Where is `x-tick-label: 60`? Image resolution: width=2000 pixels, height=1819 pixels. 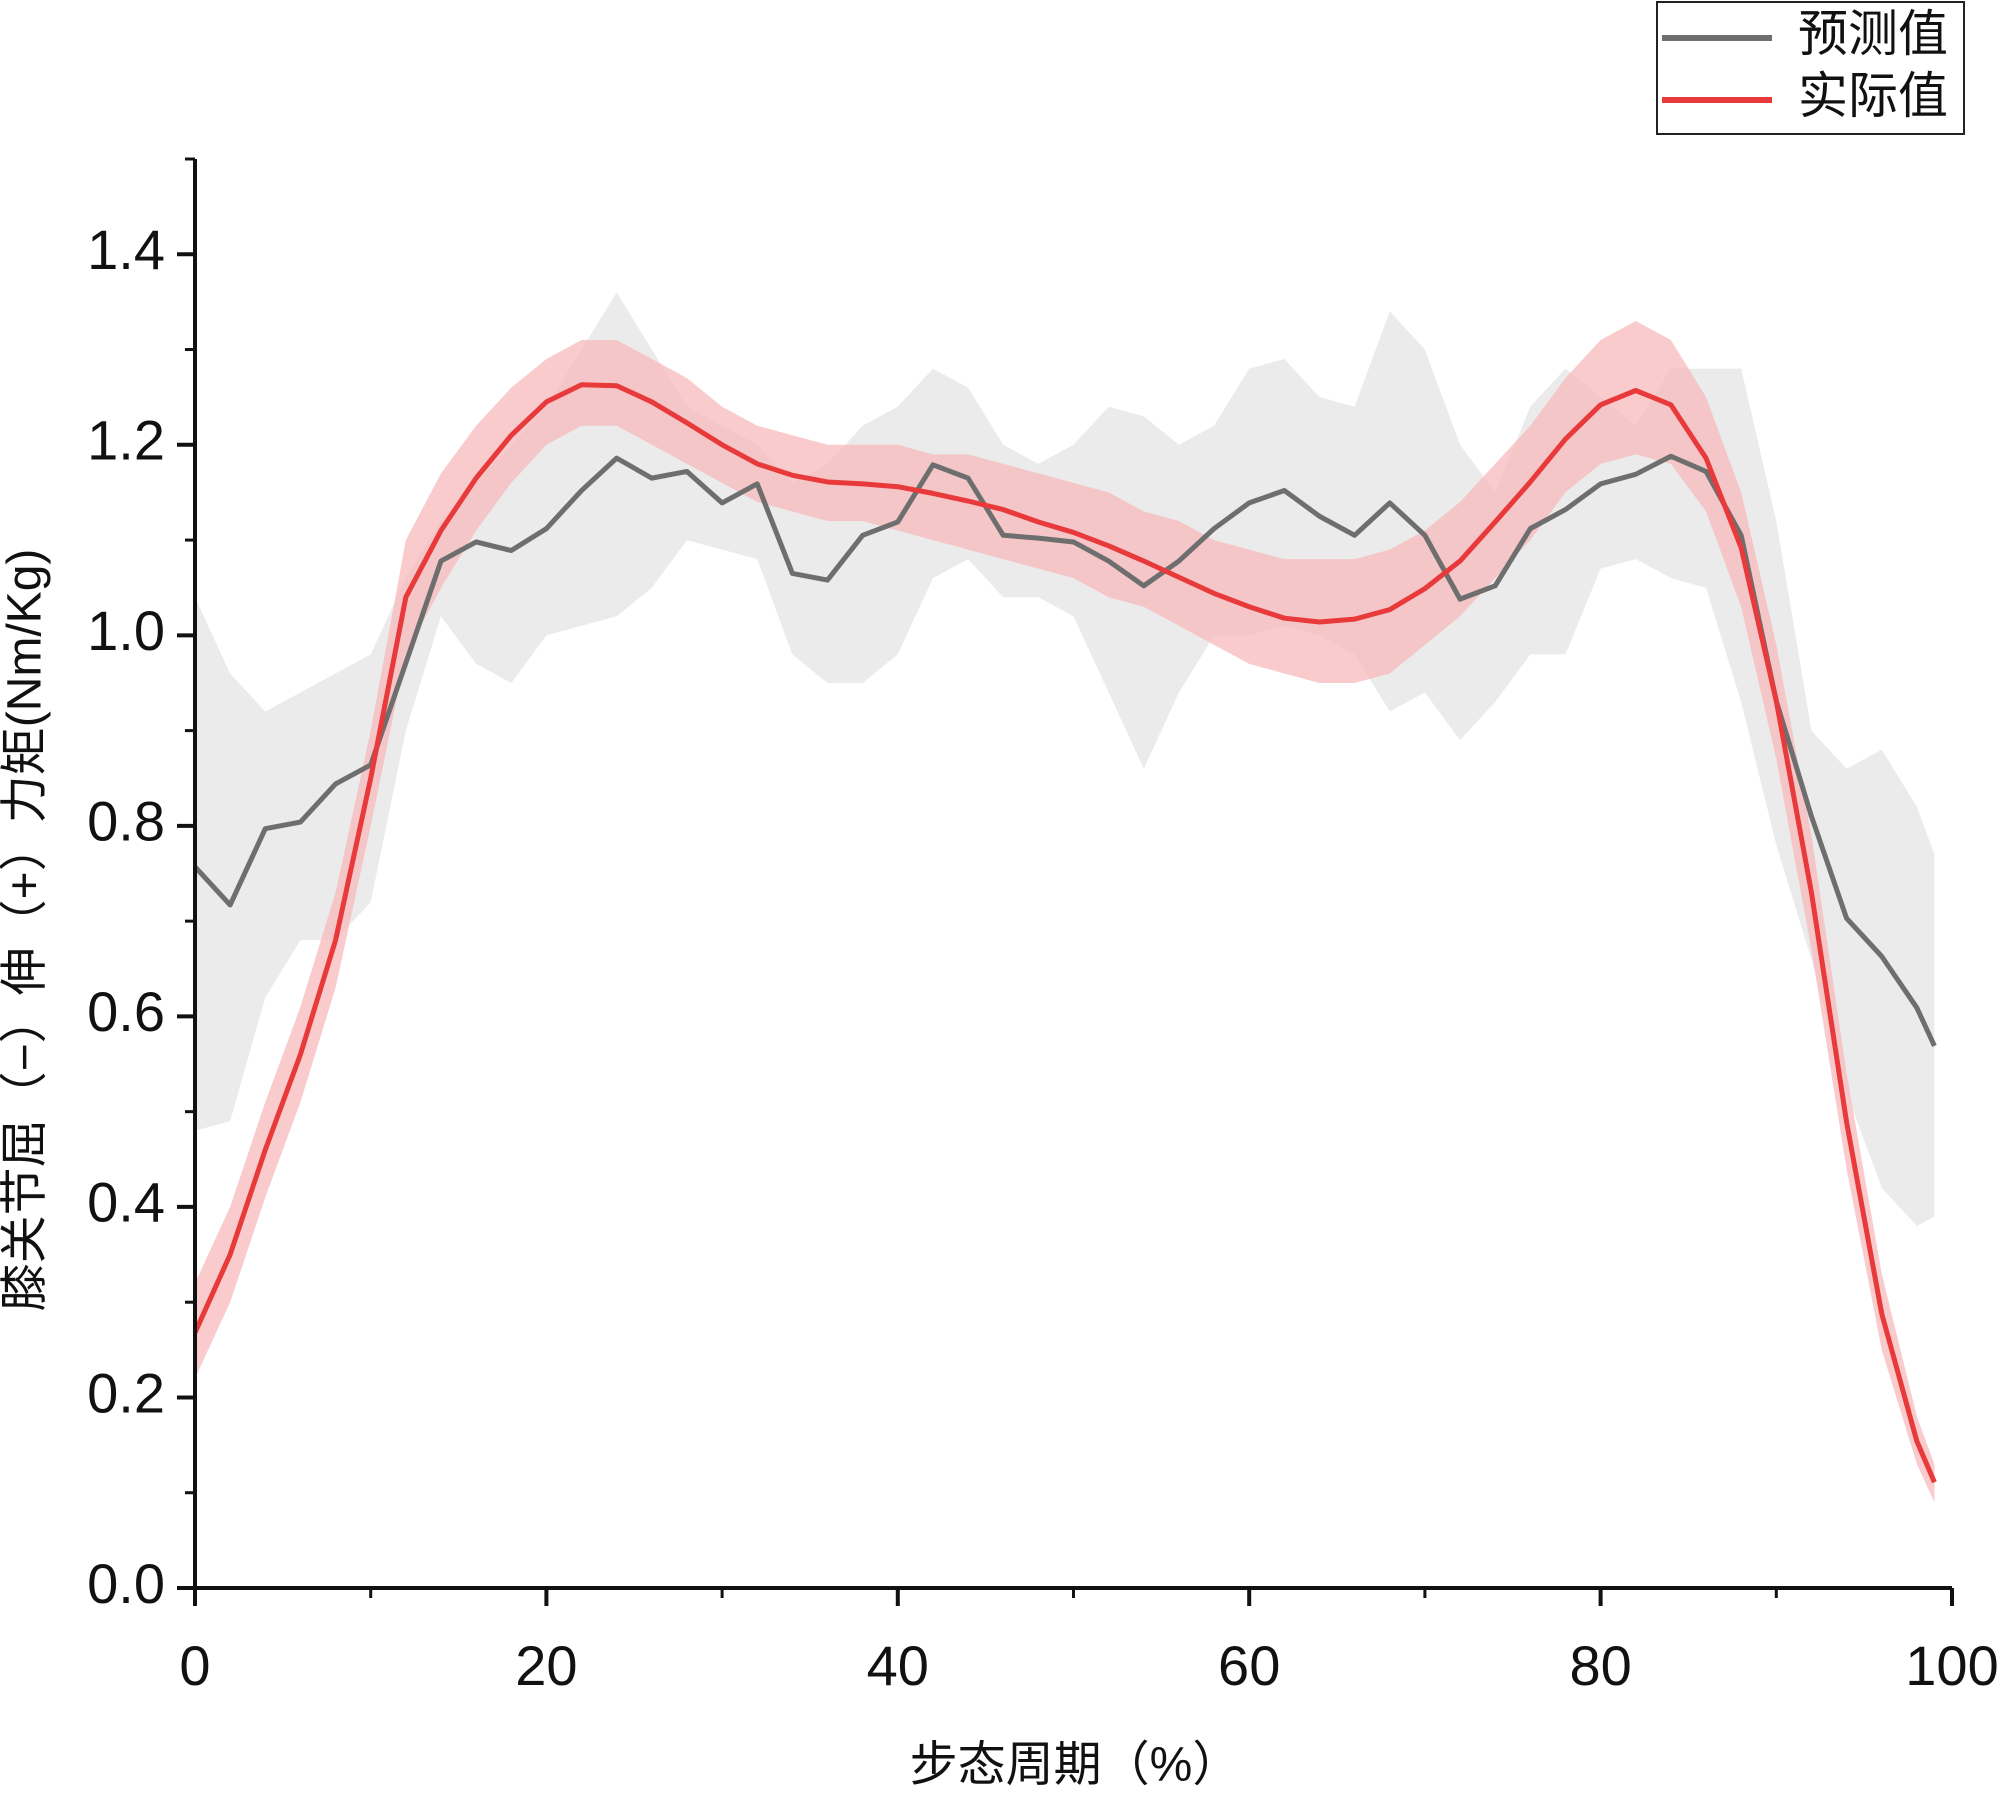 x-tick-label: 60 is located at coordinates (1249, 1665).